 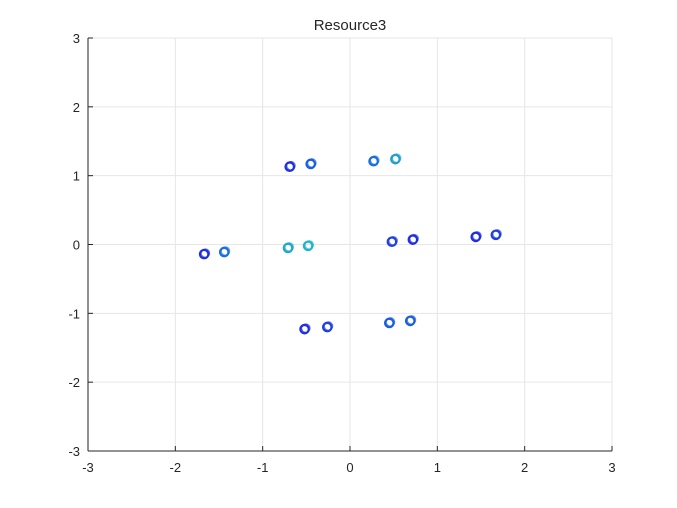 I want to click on y-tick-labels: 3 2 1 0 -1 -2 -3, so click(x=74, y=245).